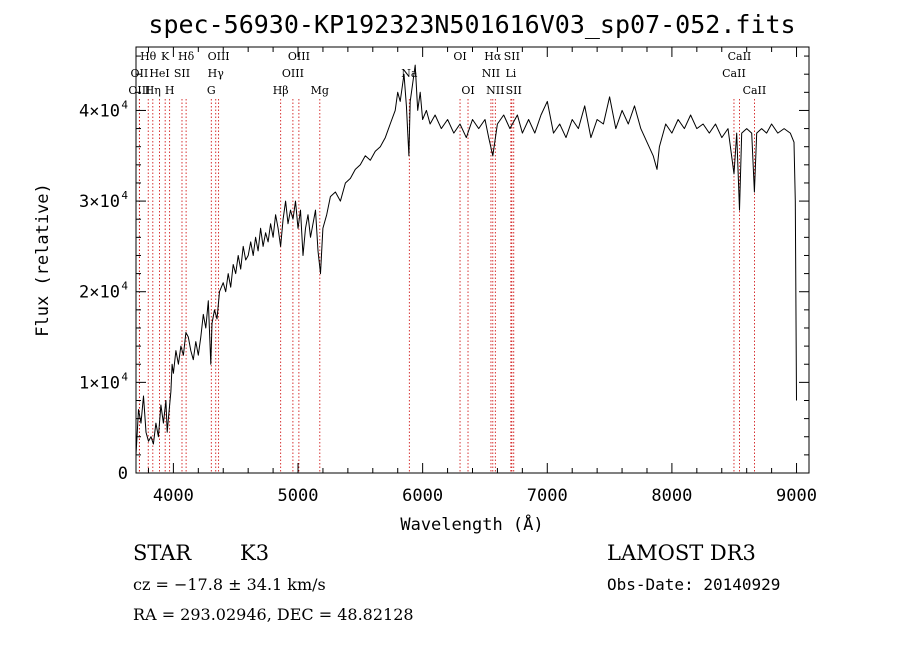 This screenshot has width=900, height=654. What do you see at coordinates (693, 584) in the screenshot?
I see `obs-date: Obs-Date: 20140929` at bounding box center [693, 584].